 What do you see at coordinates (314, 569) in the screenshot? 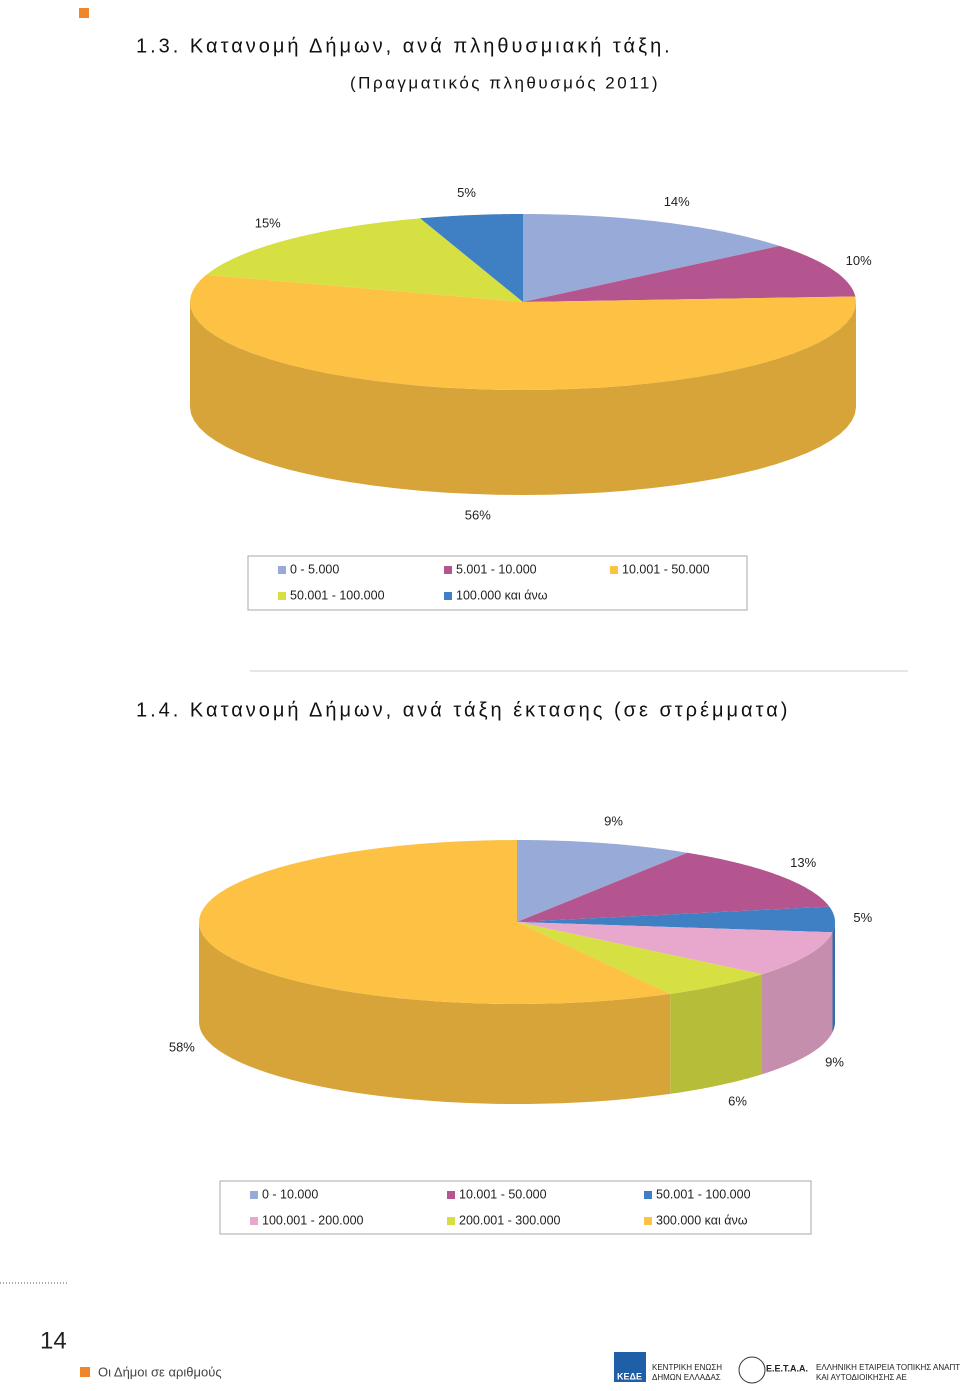
I see `legend-label: 0 - 5.000` at bounding box center [314, 569].